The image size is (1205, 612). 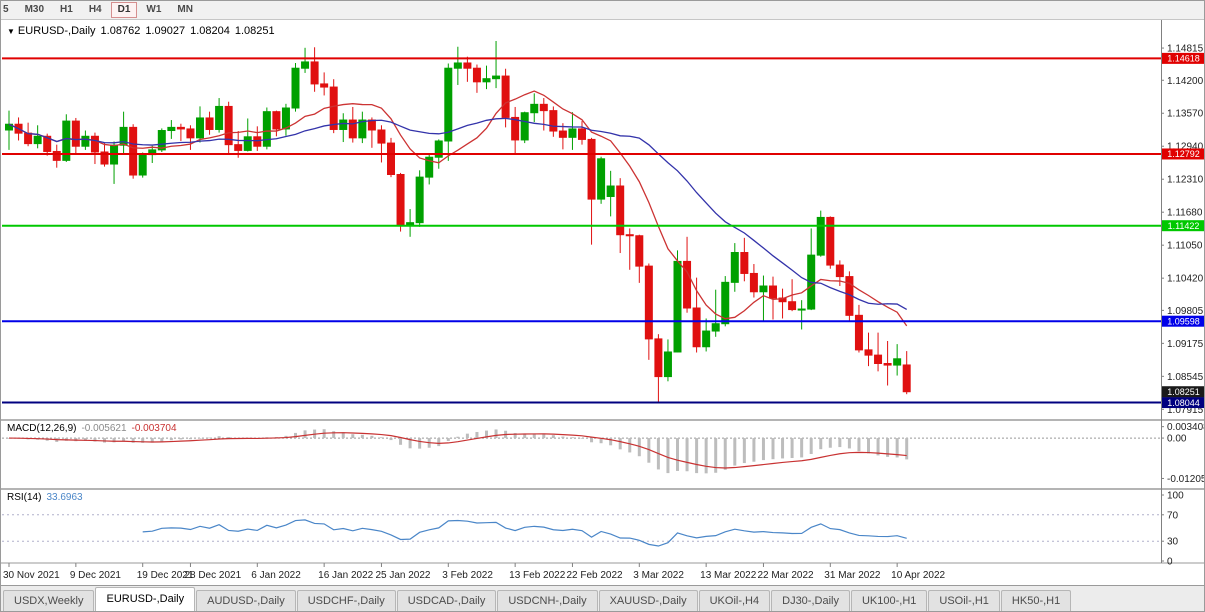 I want to click on timeframe-button-d1: D1, so click(x=124, y=10).